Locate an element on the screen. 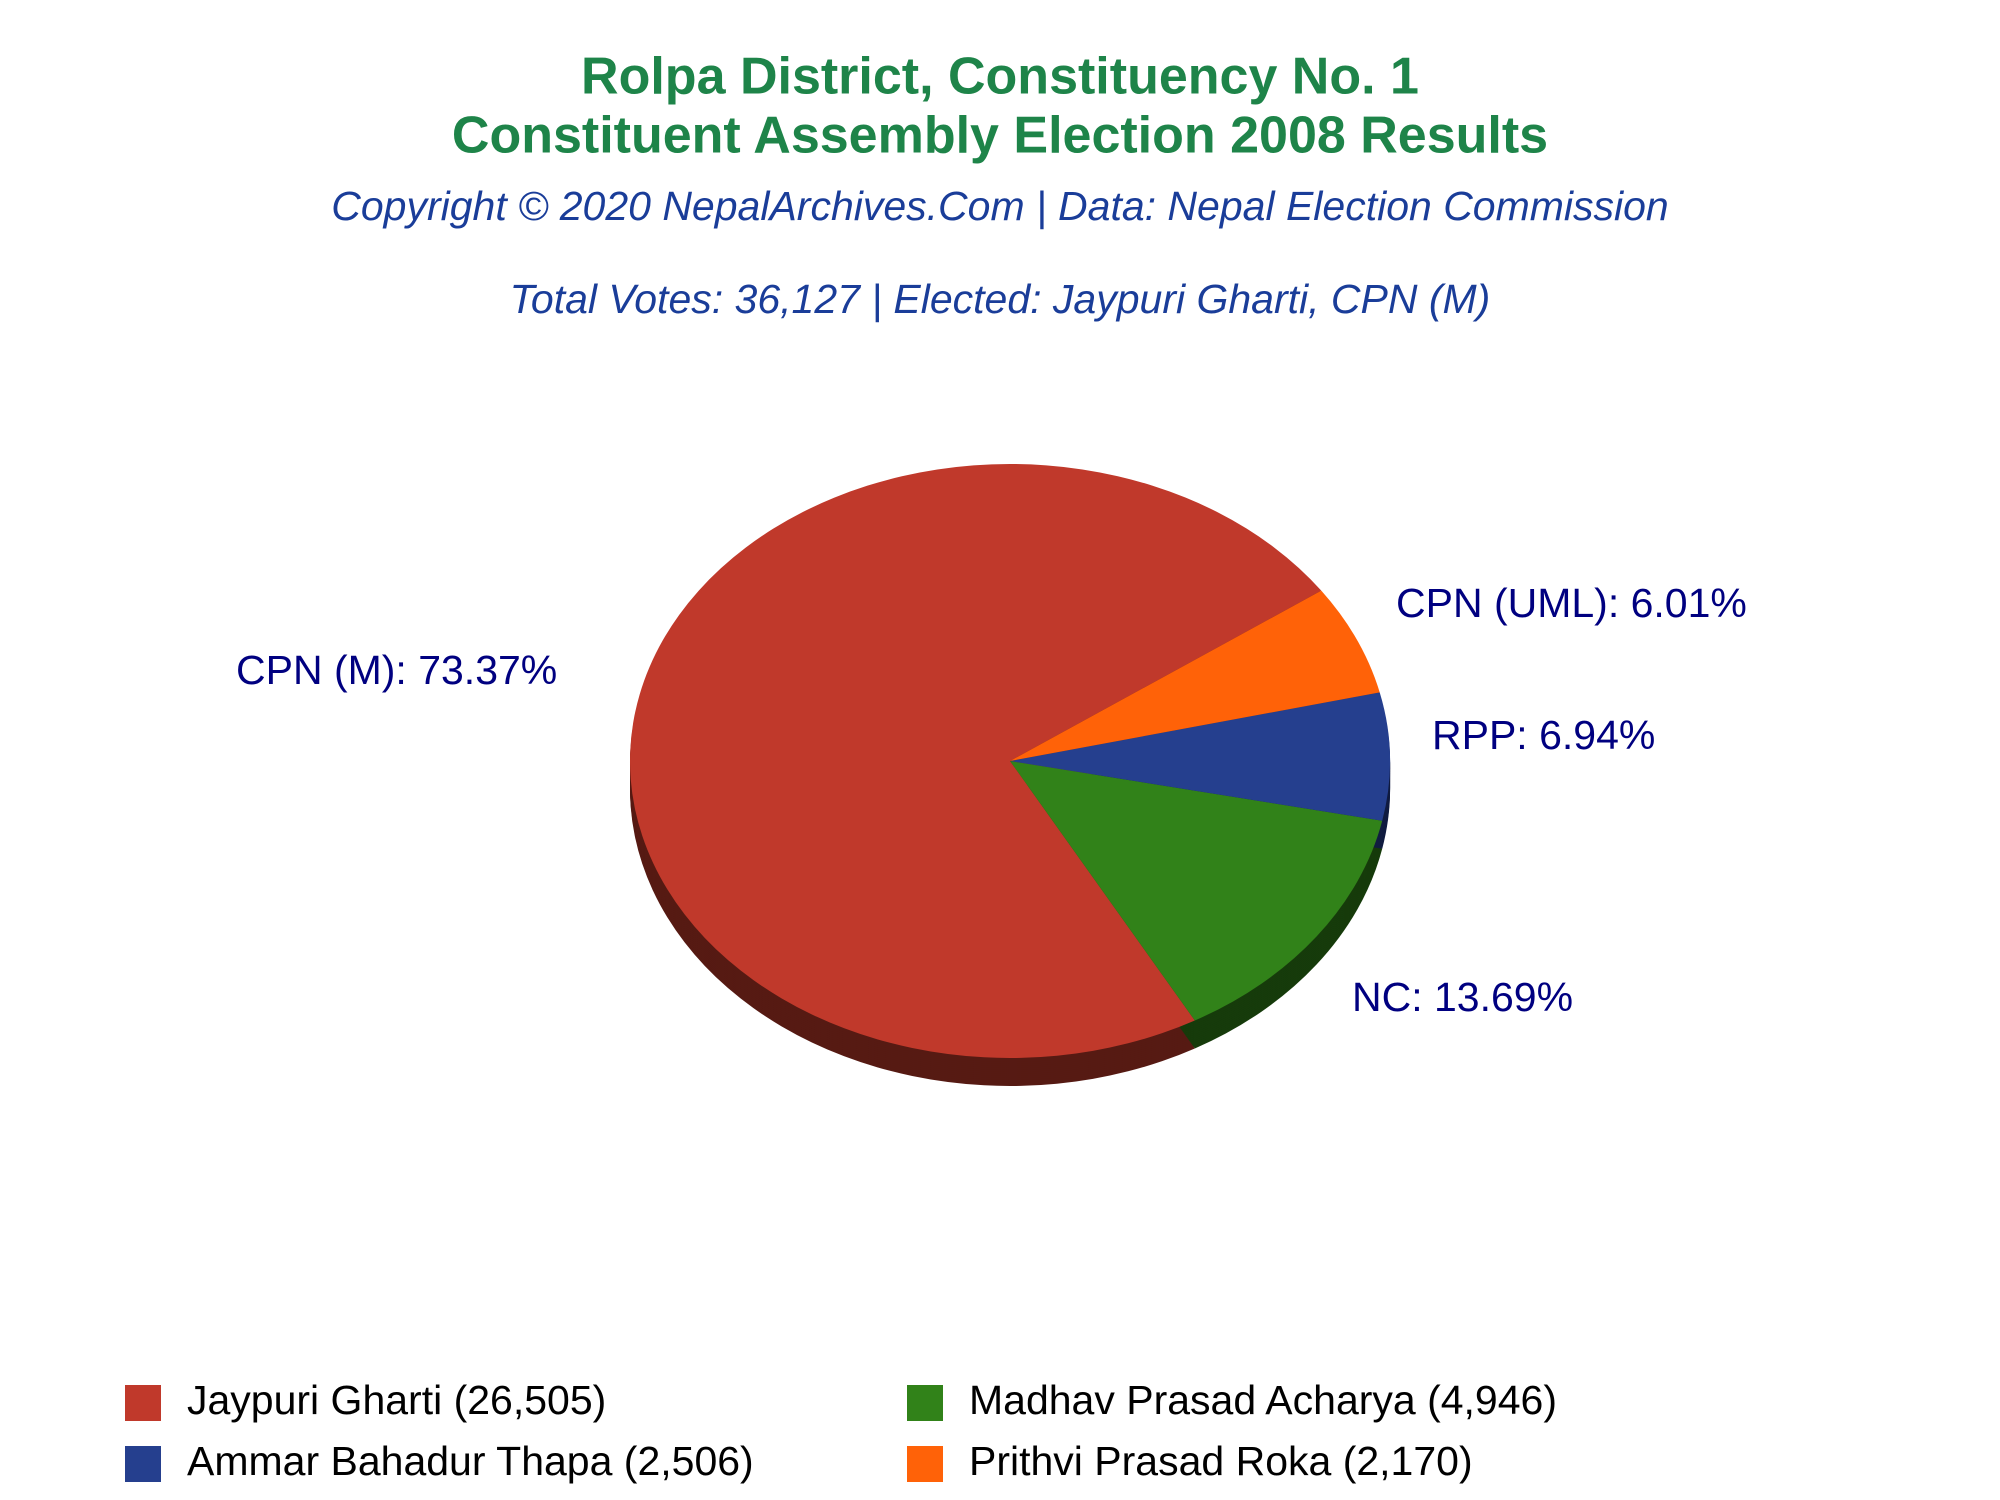 This screenshot has width=2000, height=1500. slice-label: CPN (M): 73.37% is located at coordinates (396, 670).